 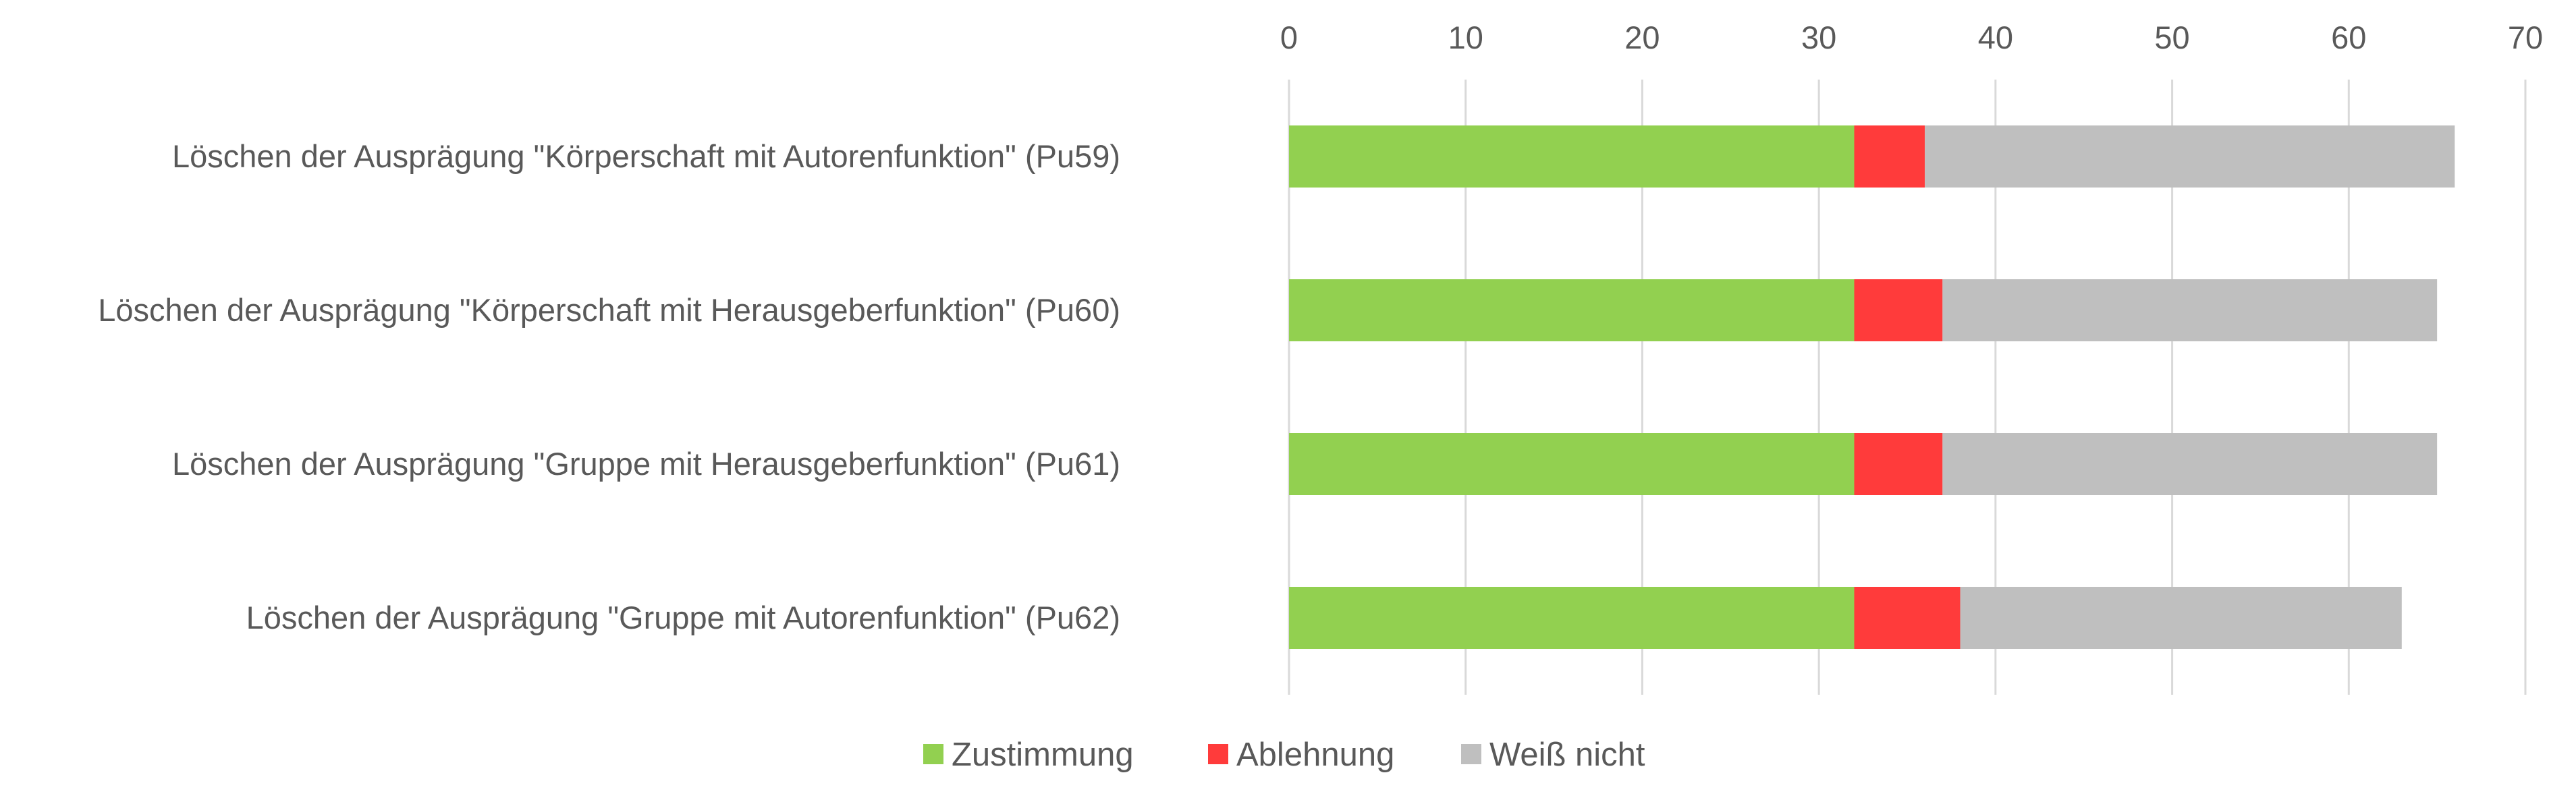 What do you see at coordinates (1315, 755) in the screenshot?
I see `legend-label-2: Ablehnung` at bounding box center [1315, 755].